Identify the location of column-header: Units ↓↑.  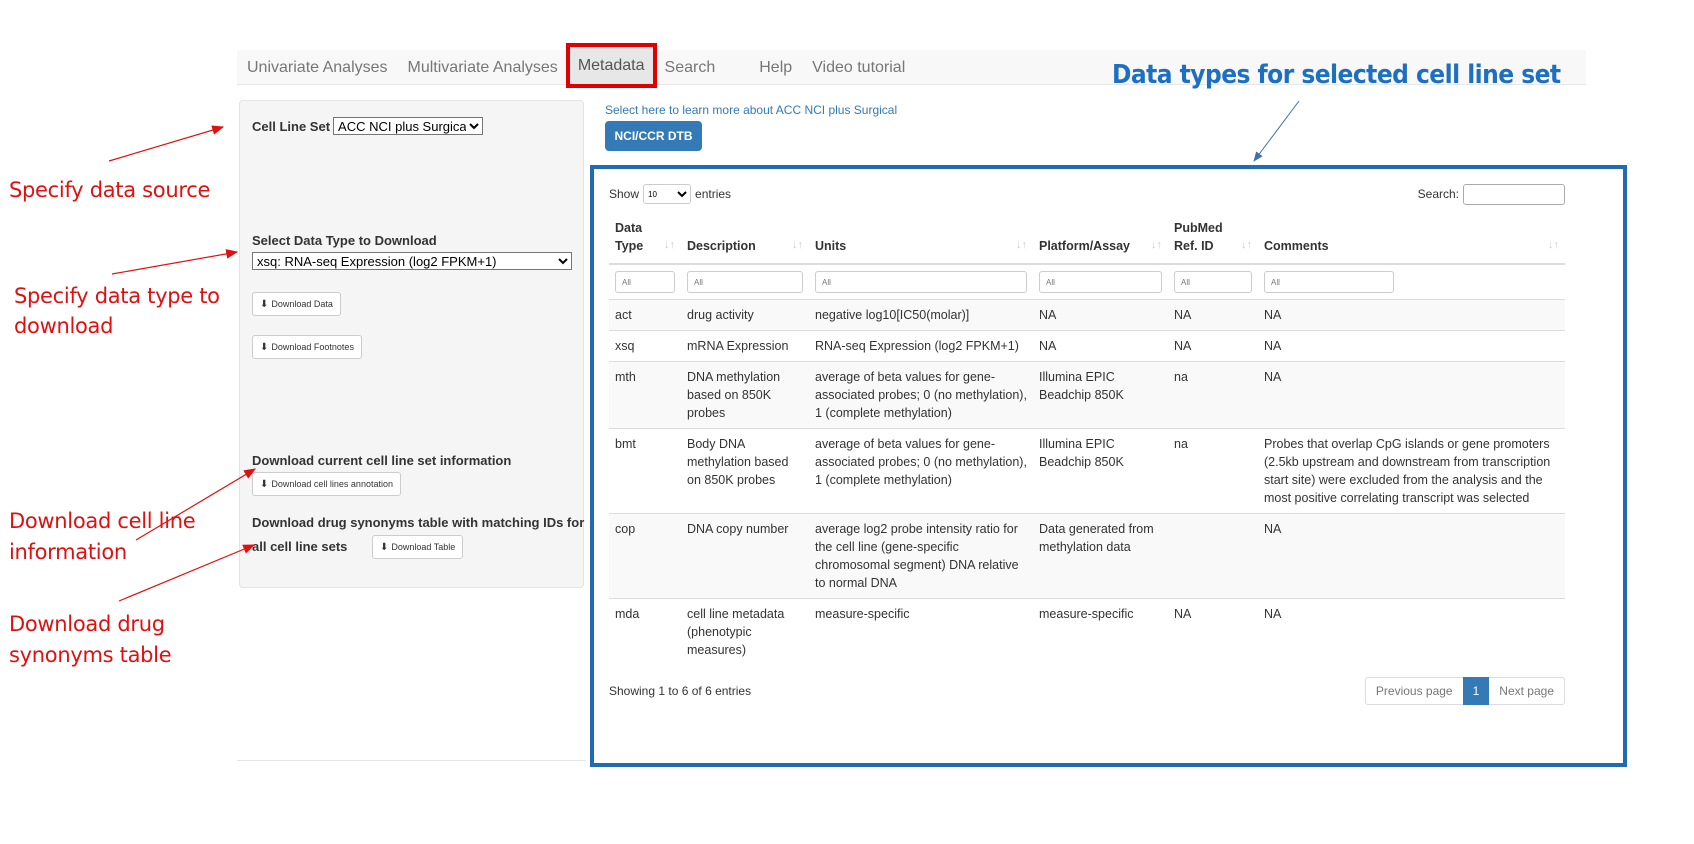
(921, 240).